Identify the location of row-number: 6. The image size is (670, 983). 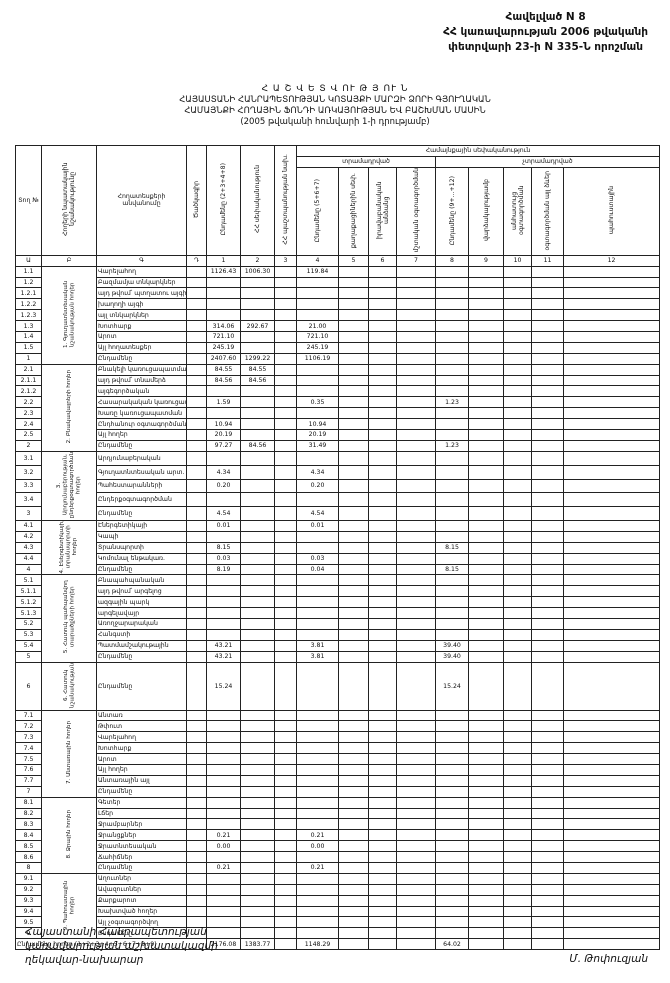
(28, 686).